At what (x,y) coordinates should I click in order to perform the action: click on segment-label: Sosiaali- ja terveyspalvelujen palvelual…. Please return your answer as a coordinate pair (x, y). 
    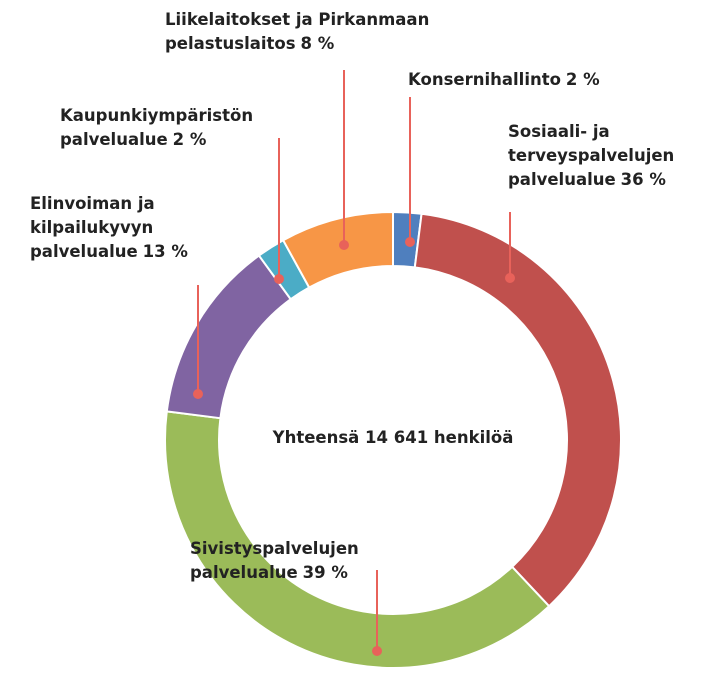
    Looking at the image, I should click on (594, 156).